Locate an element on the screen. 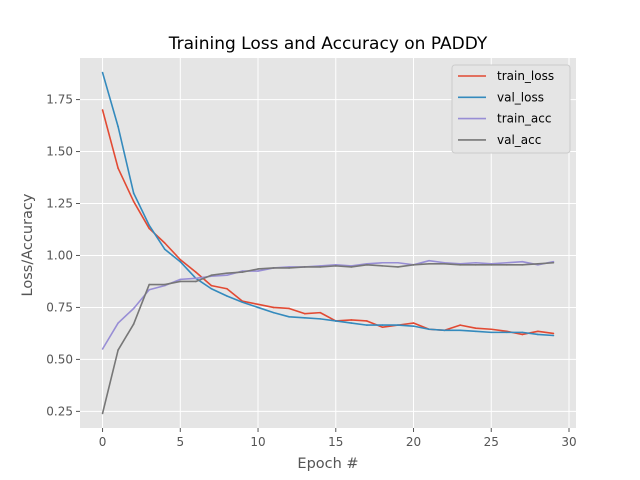 Image resolution: width=640 pixels, height=480 pixels. chart-title: Training Loss and Accuracy on PADDY is located at coordinates (328, 44).